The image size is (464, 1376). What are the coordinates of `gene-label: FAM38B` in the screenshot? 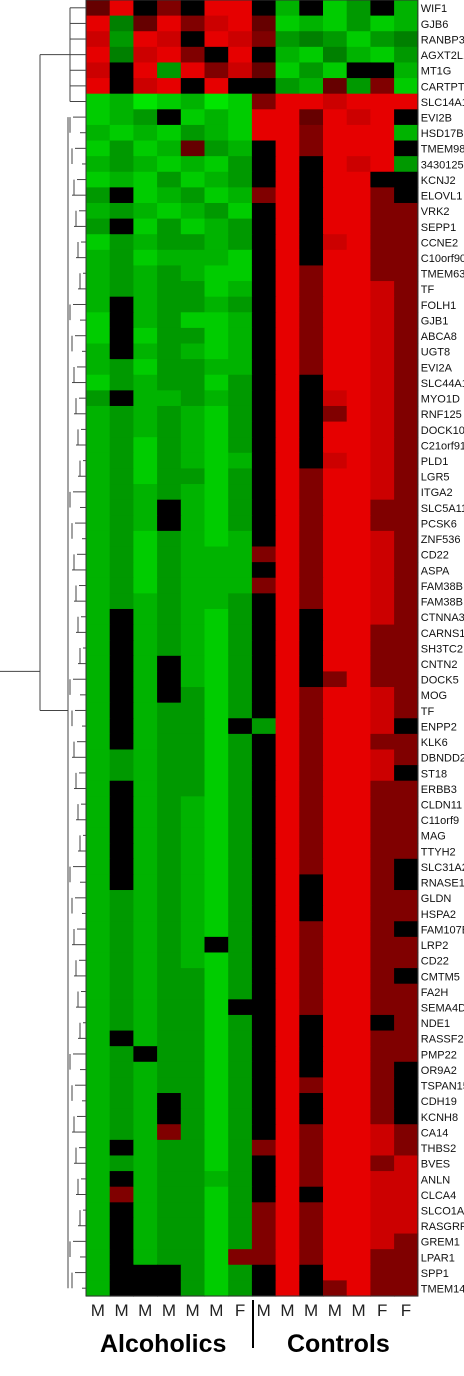 It's located at (442, 587).